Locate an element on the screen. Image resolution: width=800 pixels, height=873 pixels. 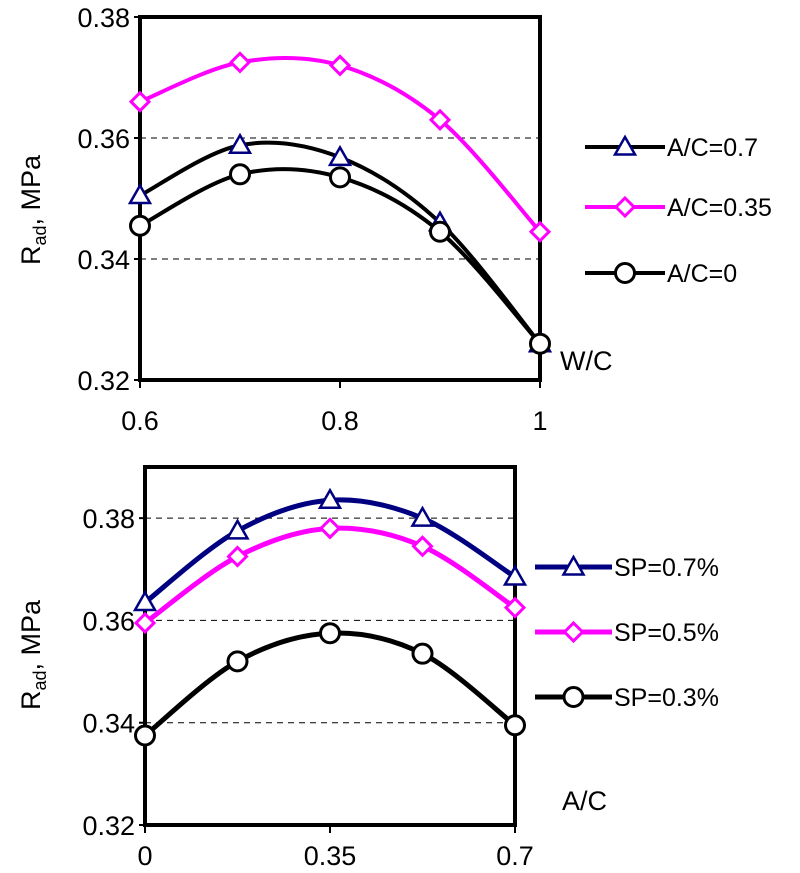
legend-label: SP=0.7% is located at coordinates (666, 568).